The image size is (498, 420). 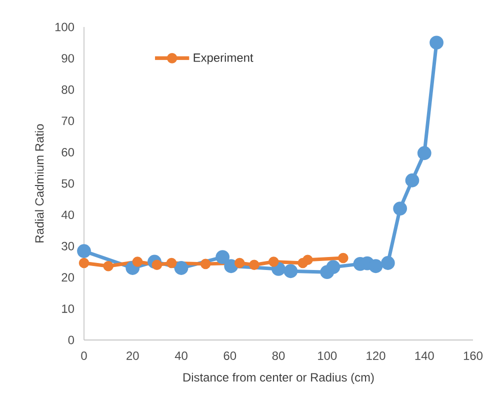 What do you see at coordinates (67, 215) in the screenshot?
I see `y-tick-label: 40` at bounding box center [67, 215].